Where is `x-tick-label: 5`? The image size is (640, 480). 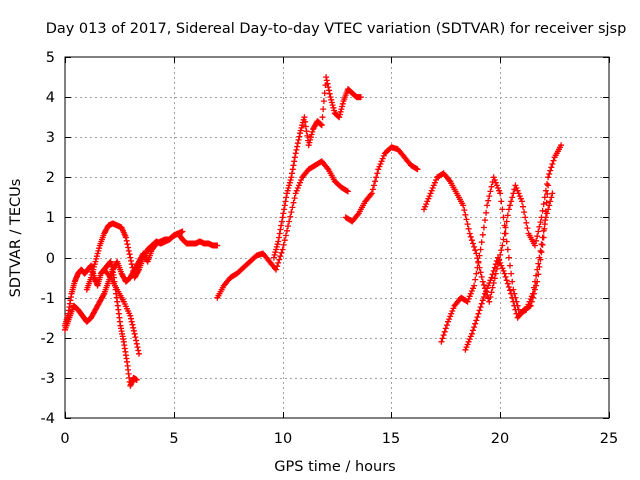
x-tick-label: 5 is located at coordinates (173, 439).